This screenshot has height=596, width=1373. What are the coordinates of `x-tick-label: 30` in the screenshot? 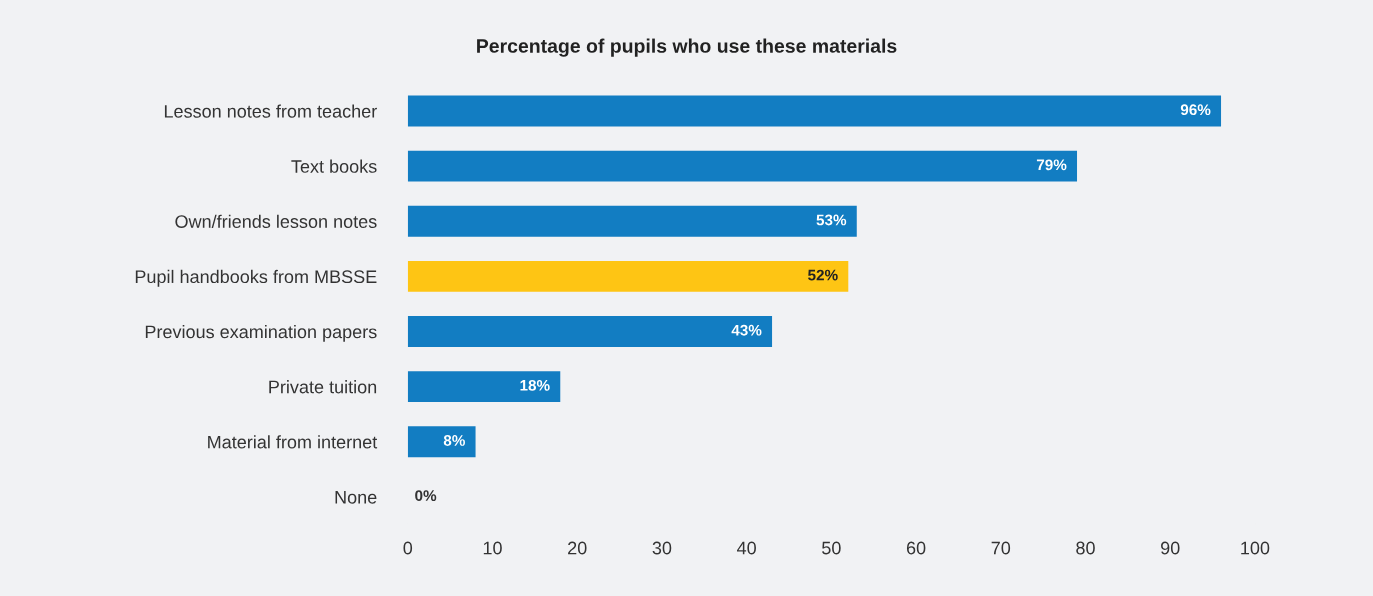 It's located at (662, 548).